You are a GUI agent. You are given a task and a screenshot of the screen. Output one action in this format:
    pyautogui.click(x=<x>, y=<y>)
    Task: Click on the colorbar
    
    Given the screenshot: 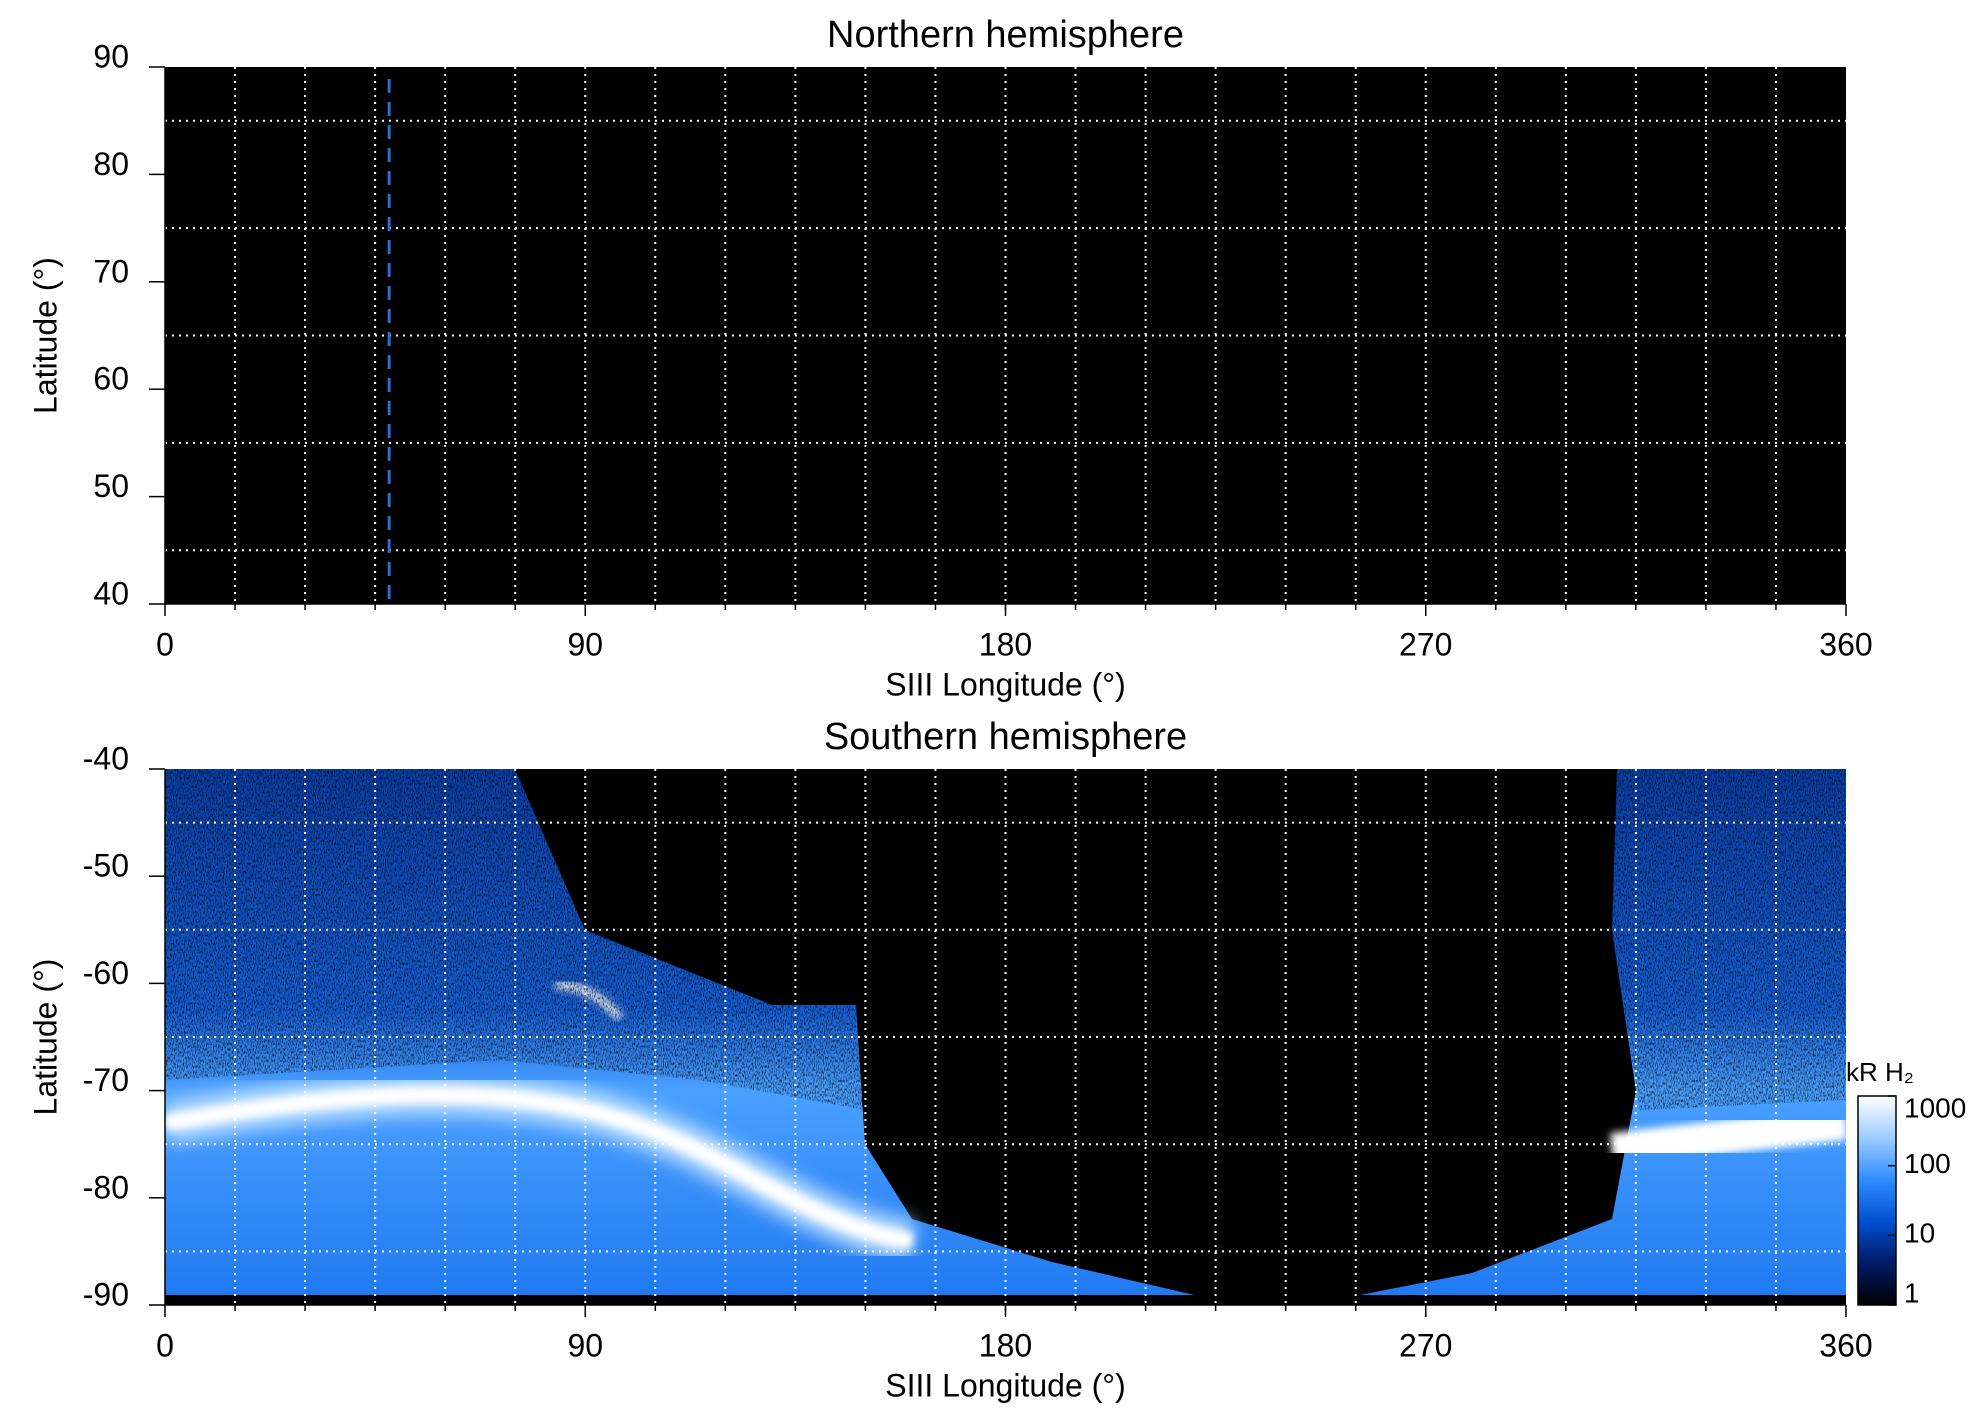 What is the action you would take?
    pyautogui.click(x=1877, y=1200)
    